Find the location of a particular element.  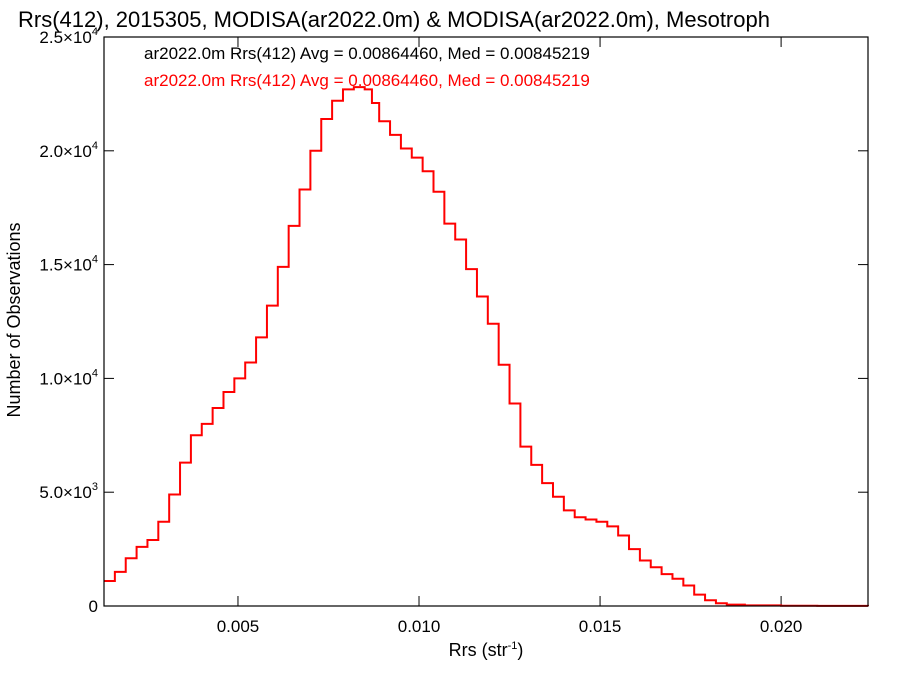

x-tick-label: 0.015 is located at coordinates (600, 626).